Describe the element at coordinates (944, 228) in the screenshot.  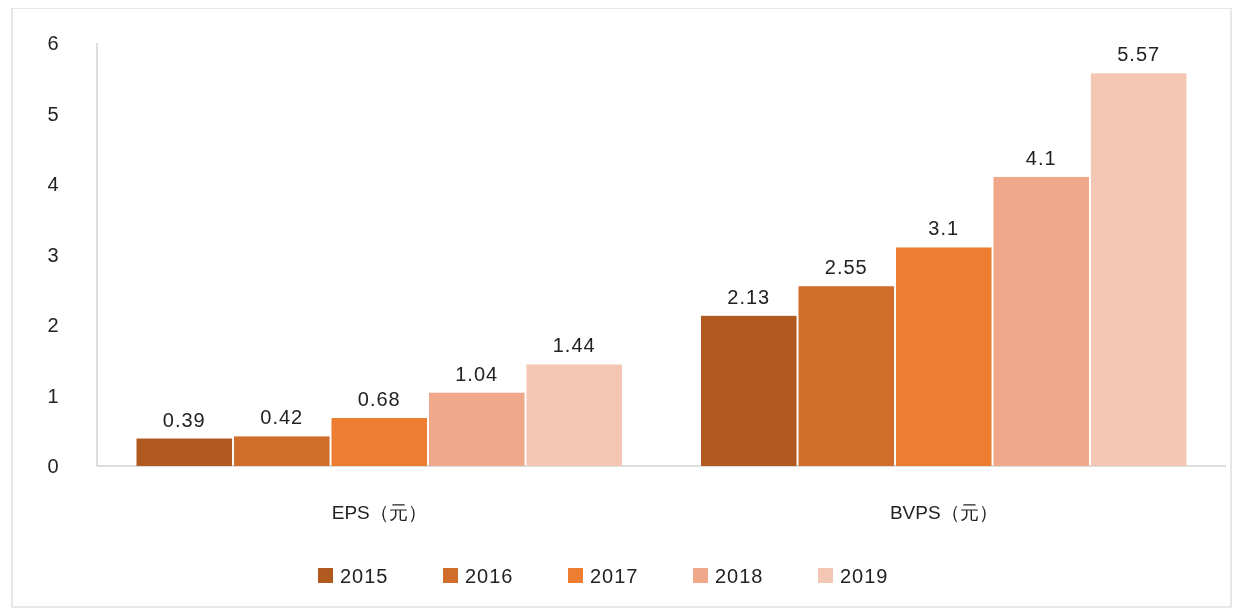
I see `data-label: 3.1` at that location.